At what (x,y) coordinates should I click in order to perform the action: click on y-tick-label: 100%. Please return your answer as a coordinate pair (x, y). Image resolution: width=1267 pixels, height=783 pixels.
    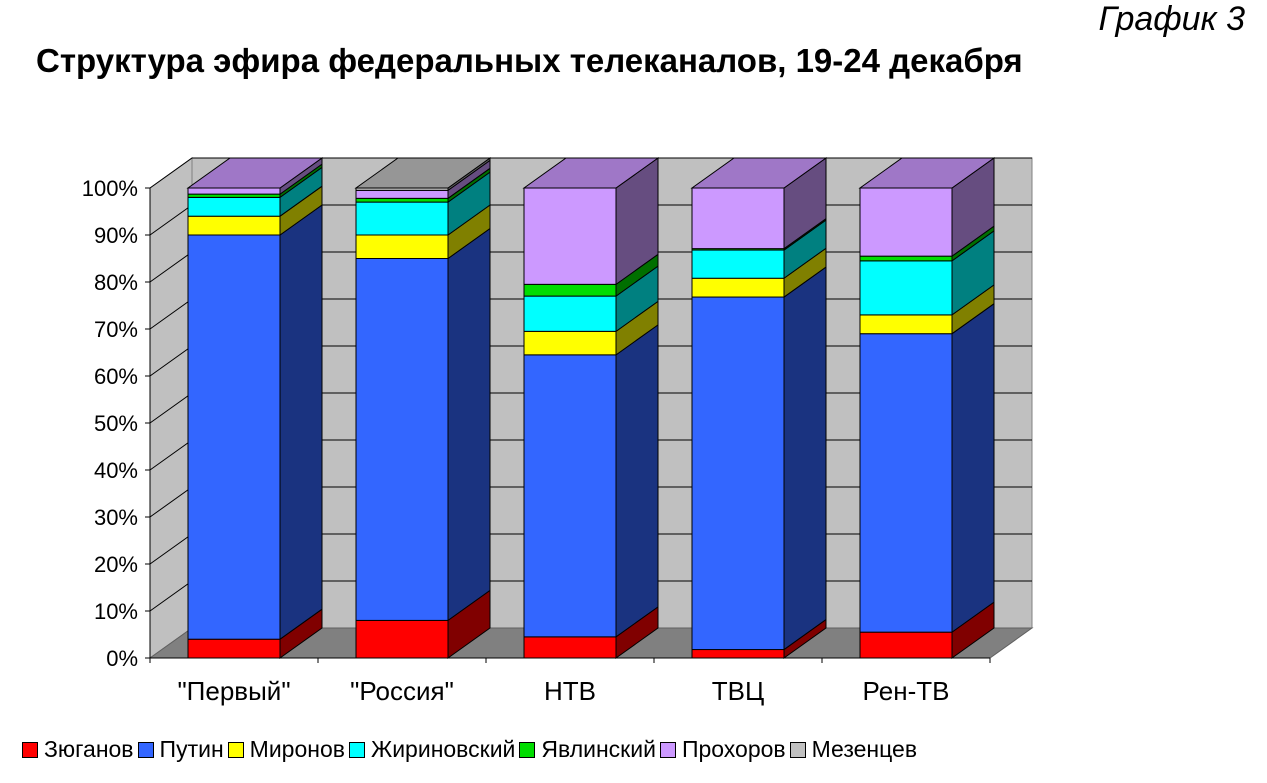
    Looking at the image, I should click on (110, 188).